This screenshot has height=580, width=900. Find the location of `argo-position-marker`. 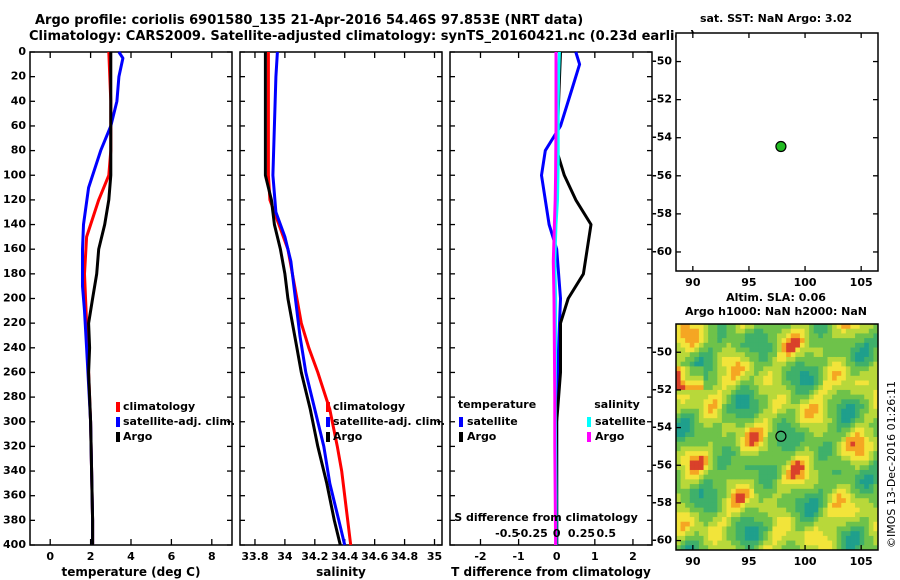

argo-position-marker is located at coordinates (781, 146).